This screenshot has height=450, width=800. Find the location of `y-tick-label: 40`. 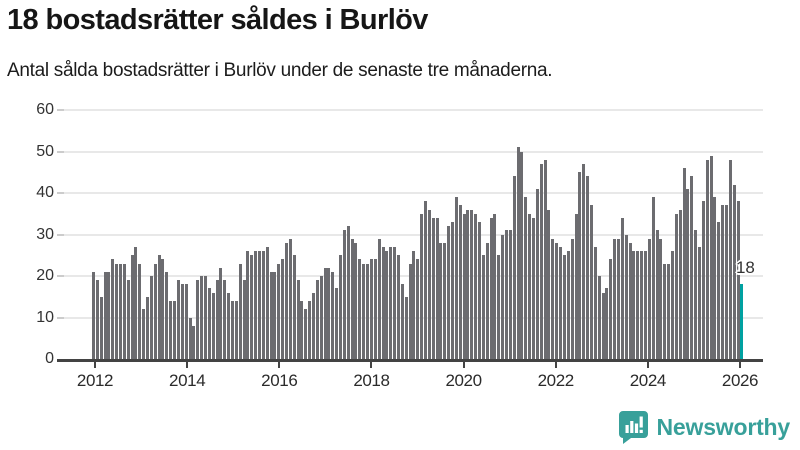

y-tick-label: 40 is located at coordinates (45, 192).